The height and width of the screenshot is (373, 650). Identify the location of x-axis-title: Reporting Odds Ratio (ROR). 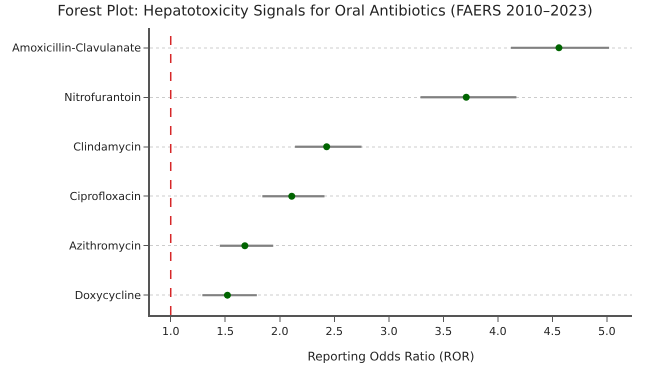
(391, 356).